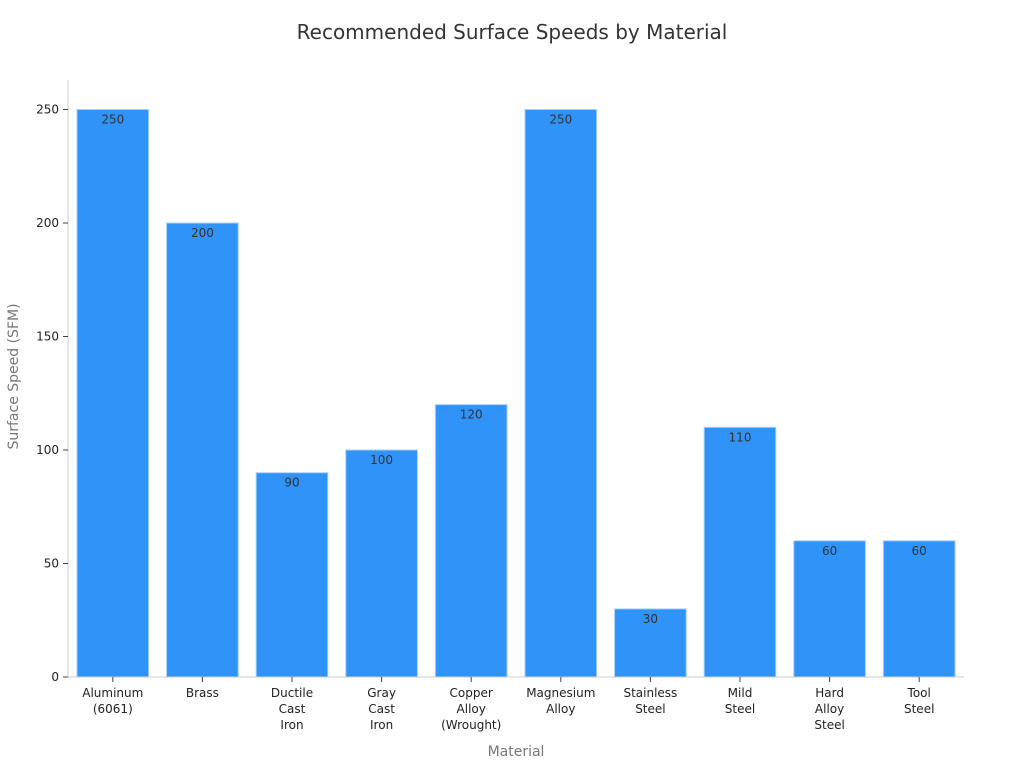 This screenshot has height=768, width=1024. Describe the element at coordinates (52, 393) in the screenshot. I see `y-ticks: 0 50 100 150 200 250` at that location.